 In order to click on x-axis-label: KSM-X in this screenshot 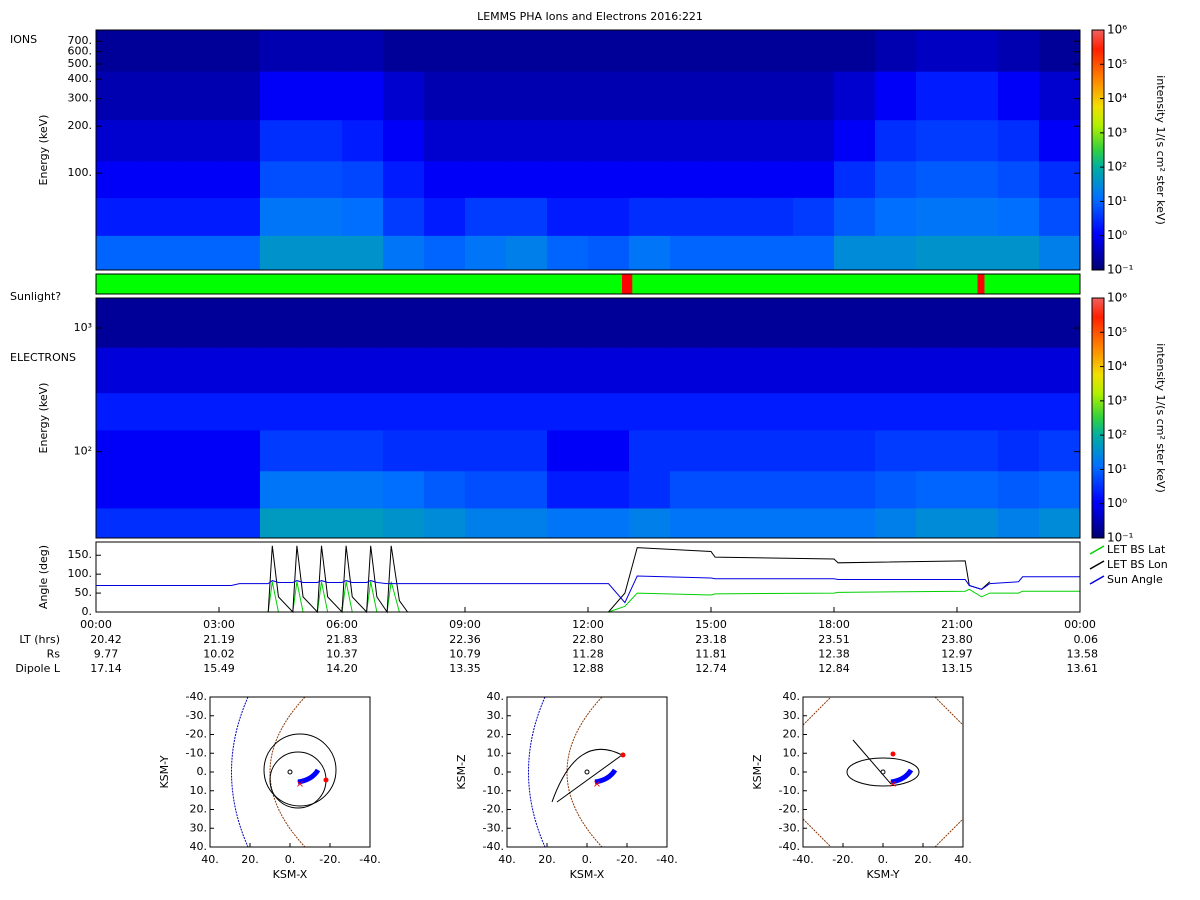, I will do `click(290, 874)`.